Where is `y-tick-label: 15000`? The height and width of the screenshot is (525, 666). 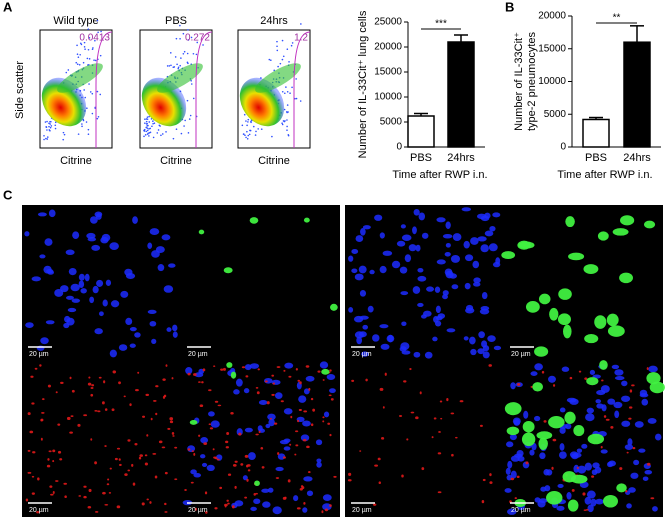 y-tick-label: 15000 is located at coordinates (388, 72).